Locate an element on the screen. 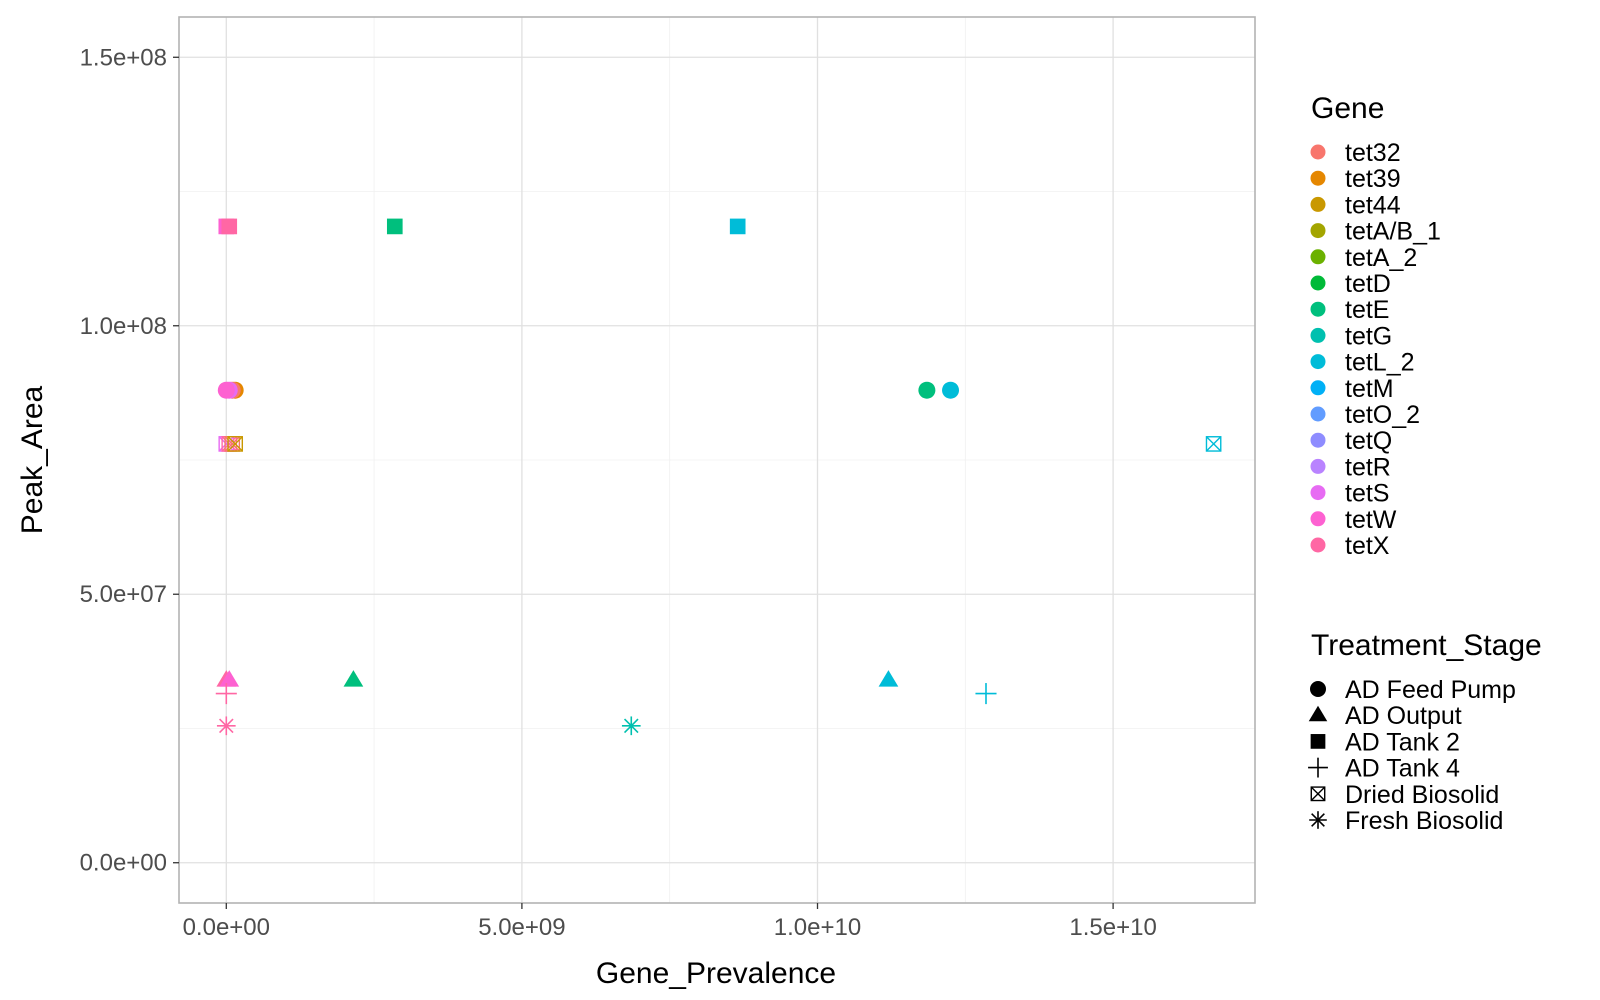 The height and width of the screenshot is (1000, 1600). gene-legend-item: tetW is located at coordinates (1353, 520).